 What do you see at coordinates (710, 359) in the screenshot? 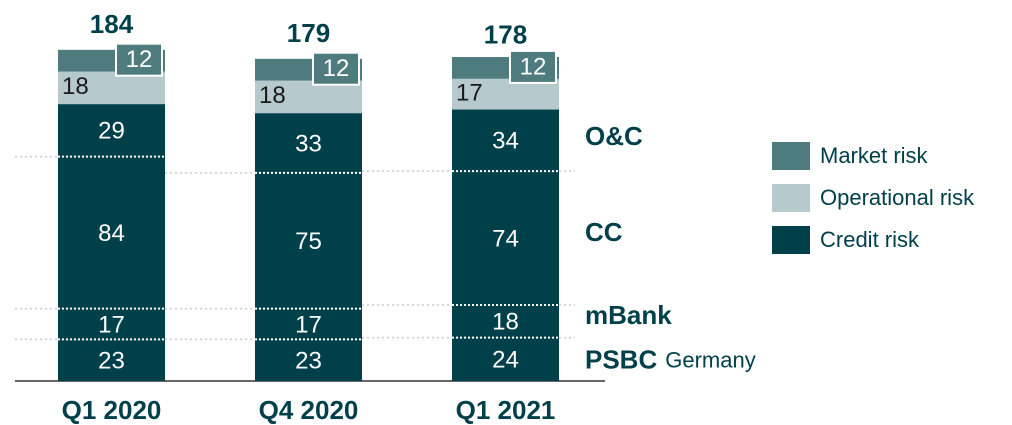
I see `annotation: Germany` at bounding box center [710, 359].